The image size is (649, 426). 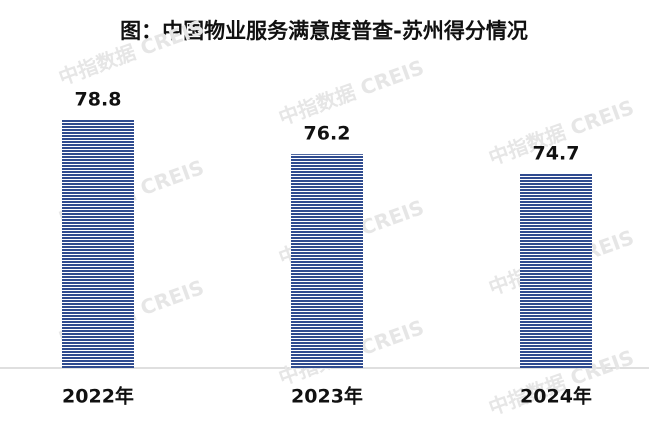 I want to click on chart-title: 图：中国物业服务满意度普查-苏州得分情况, so click(x=324, y=31).